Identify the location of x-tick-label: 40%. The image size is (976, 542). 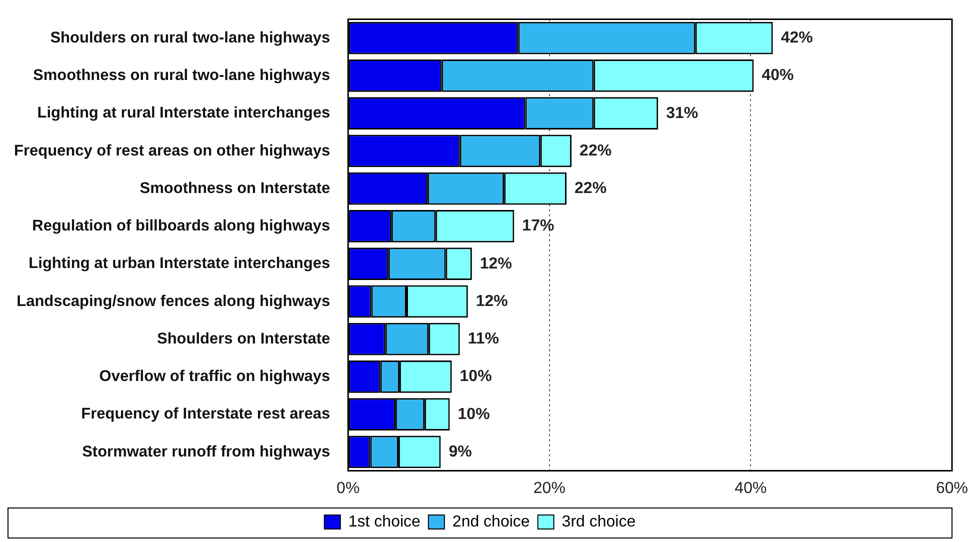
(750, 488).